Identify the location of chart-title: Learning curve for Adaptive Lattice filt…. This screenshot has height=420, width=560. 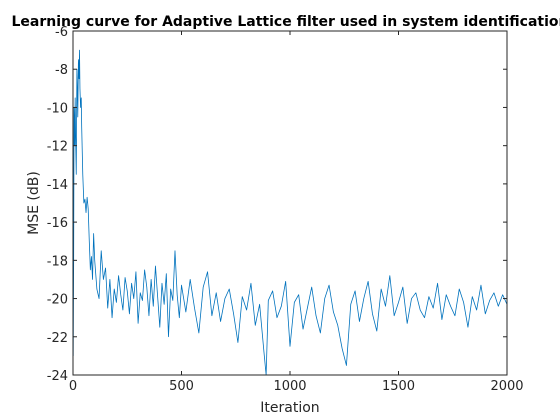
(286, 22).